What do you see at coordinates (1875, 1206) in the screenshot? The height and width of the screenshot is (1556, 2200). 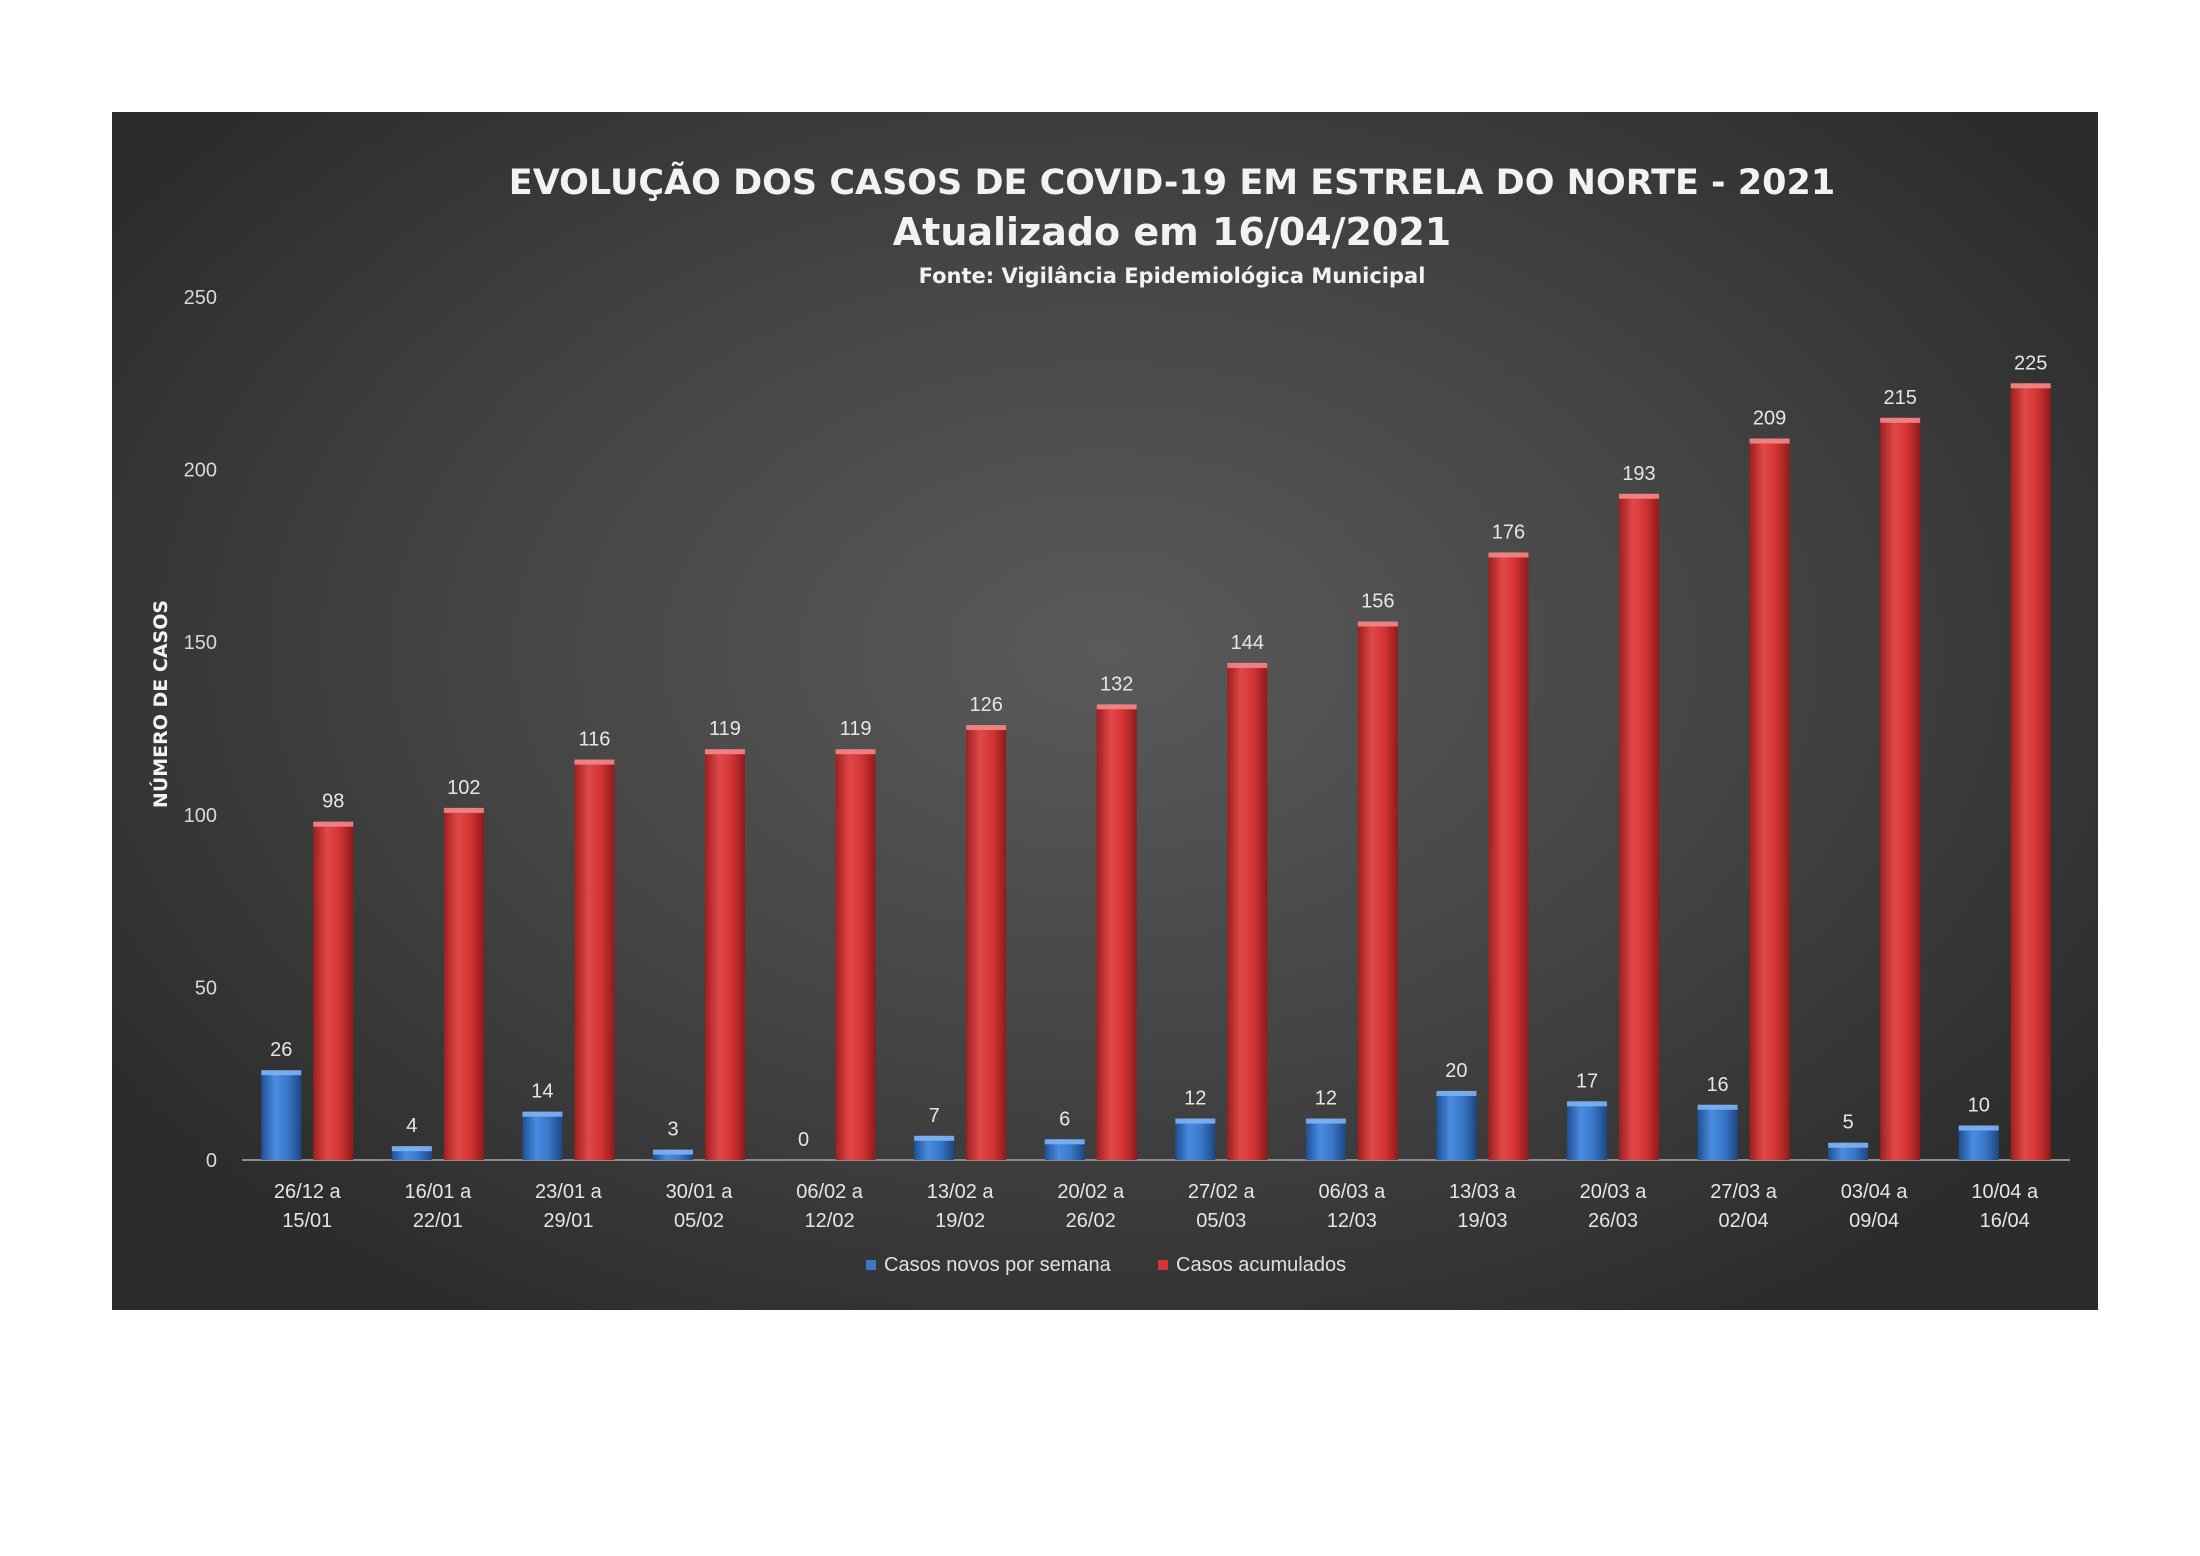 I see `x-tick-label: 03/04 a 09/04` at bounding box center [1875, 1206].